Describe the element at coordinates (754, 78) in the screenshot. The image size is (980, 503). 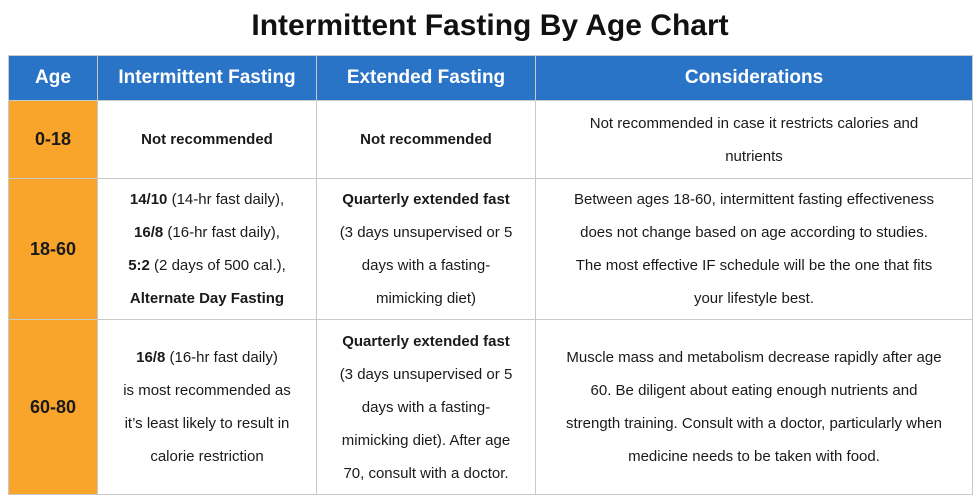
I see `header-considerations: Considerations` at that location.